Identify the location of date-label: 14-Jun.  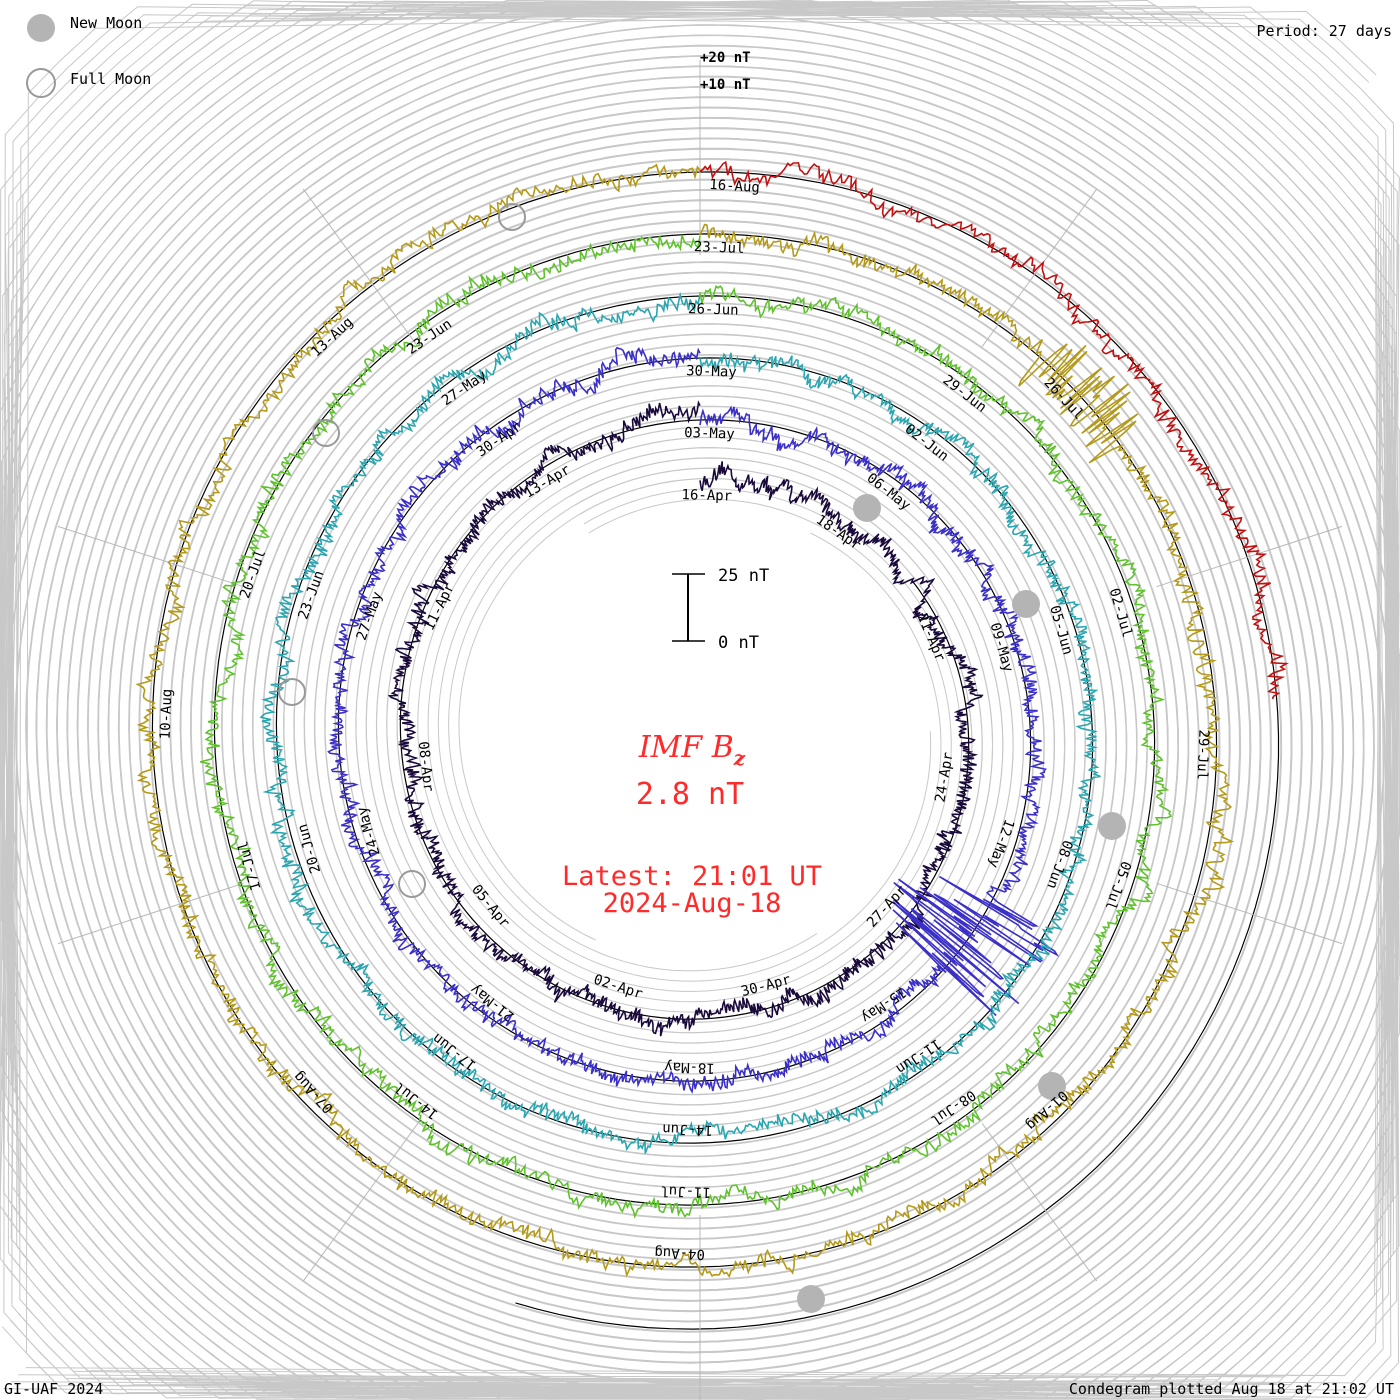
(687, 1129).